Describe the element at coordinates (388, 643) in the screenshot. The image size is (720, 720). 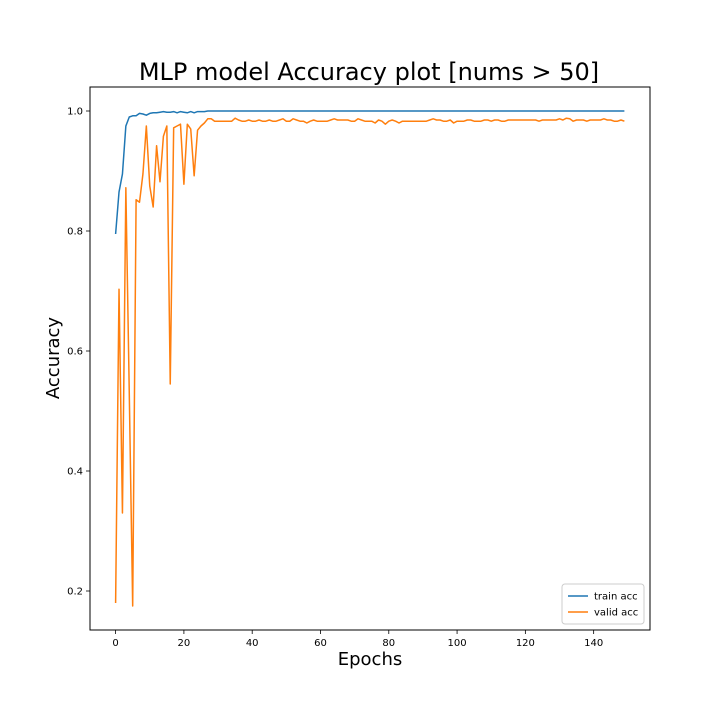
I see `x-tick-label: 80` at that location.